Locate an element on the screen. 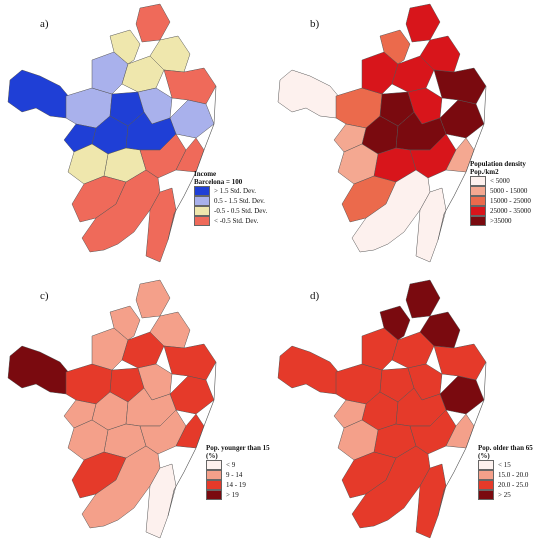 The width and height of the screenshot is (539, 550). legend-d-item-4: > 25 is located at coordinates (505, 495).